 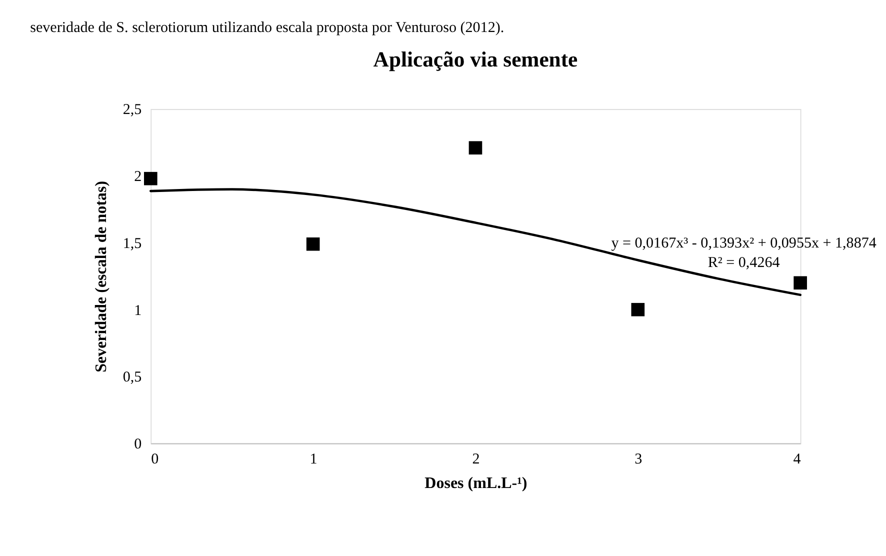 What do you see at coordinates (744, 243) in the screenshot?
I see `annotation: y = 0,0167x³ - 0,1393x² + 0,0955x + 1,8874` at bounding box center [744, 243].